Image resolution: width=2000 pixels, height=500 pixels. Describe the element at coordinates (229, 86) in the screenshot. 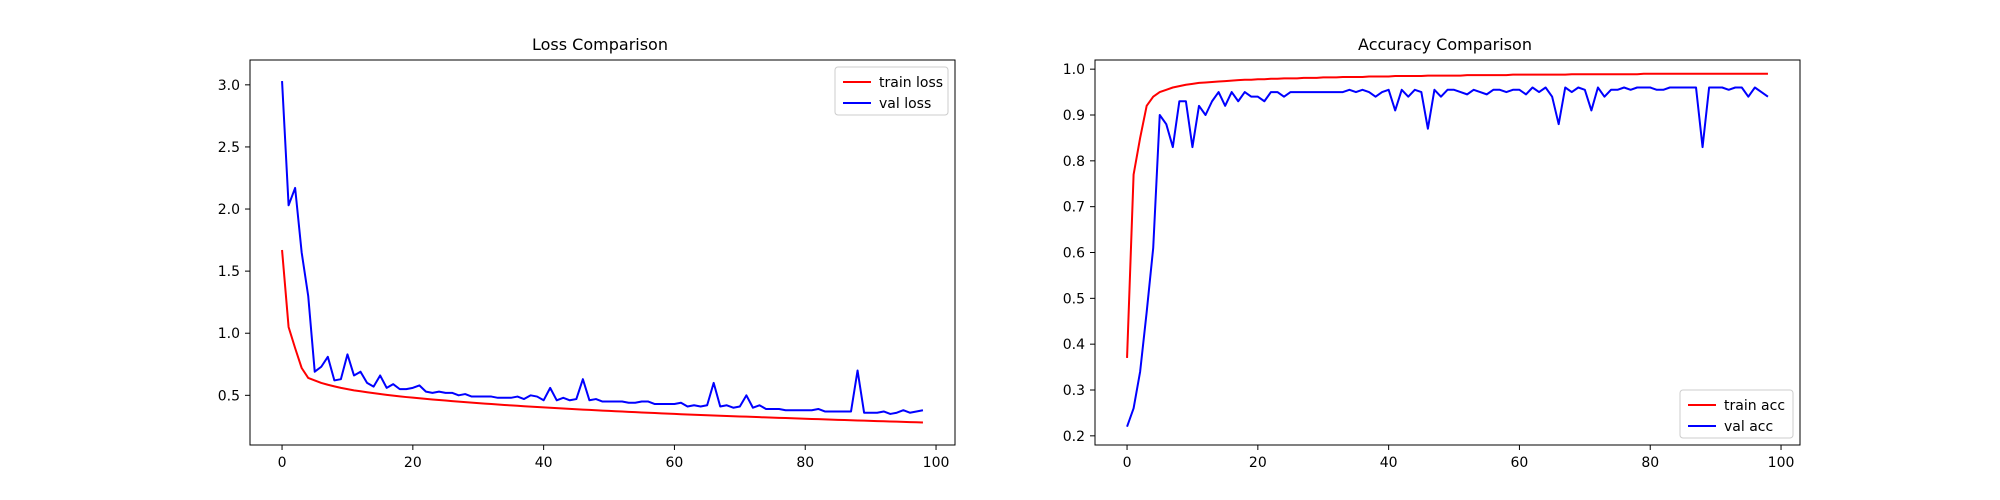

I see `loss-y-tick-label: 3.0` at that location.